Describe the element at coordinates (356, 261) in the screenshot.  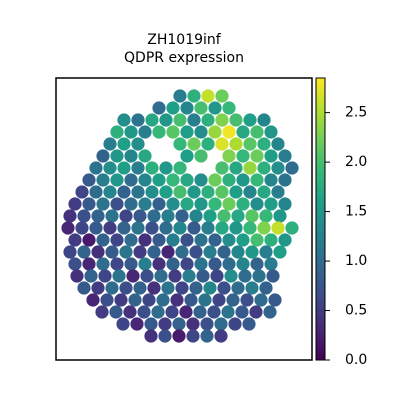
I see `colorbar-tick-label: 1.0` at that location.